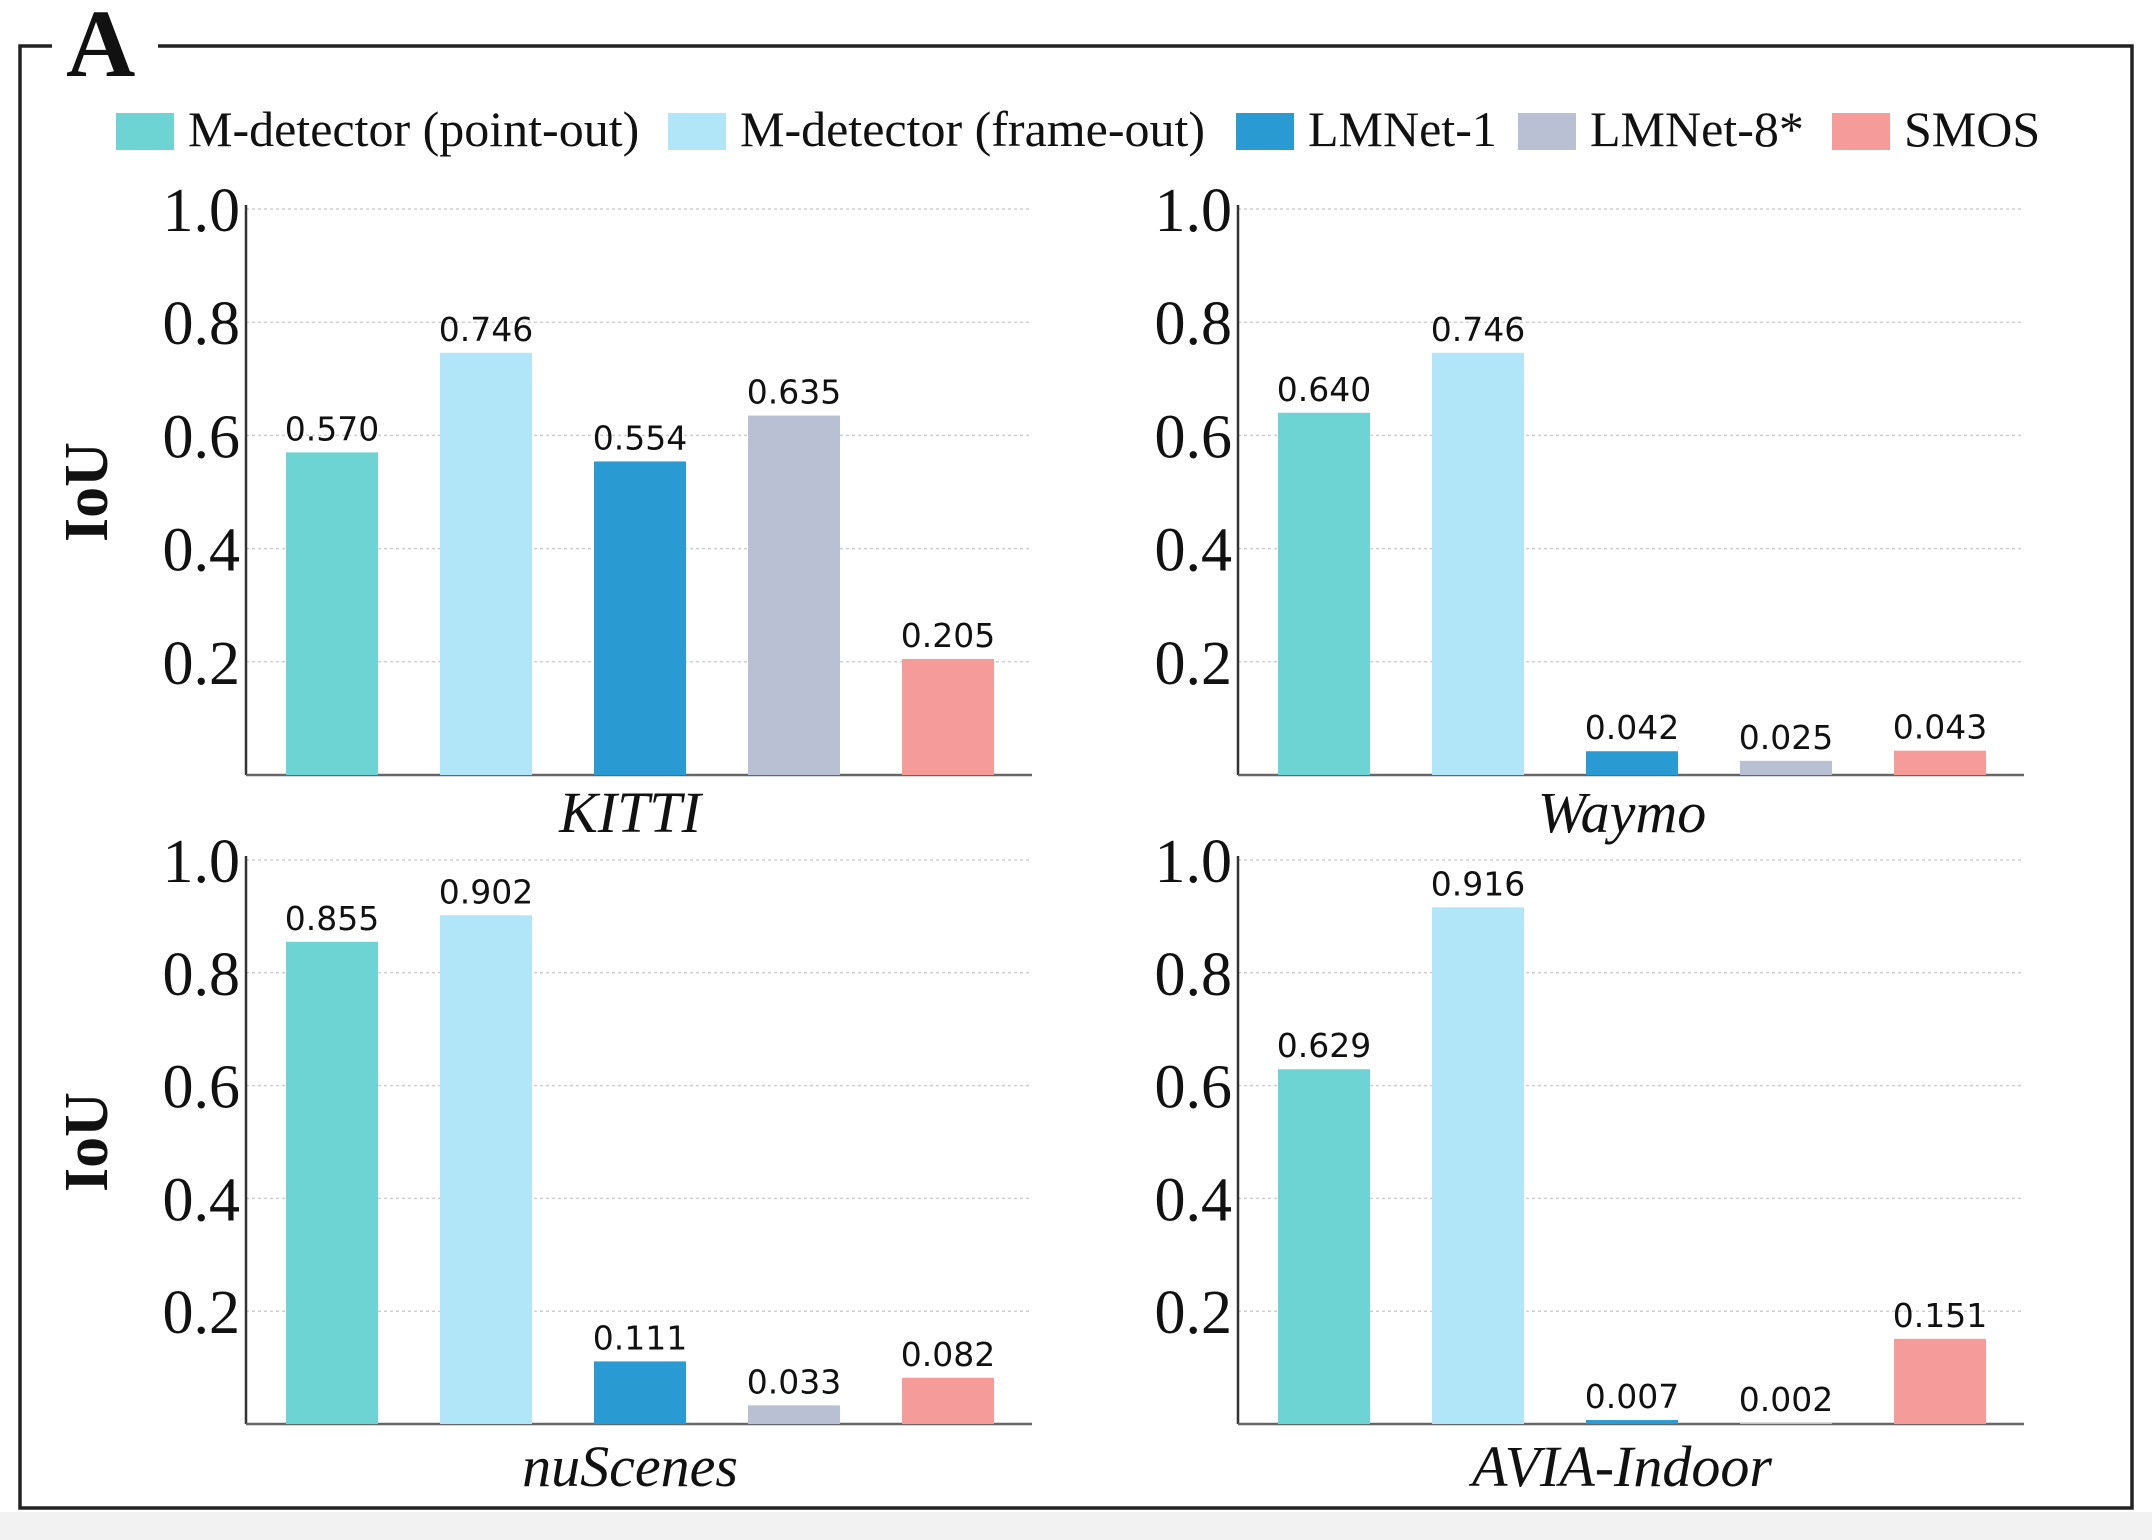 This screenshot has width=2152, height=1540. What do you see at coordinates (1478, 883) in the screenshot?
I see `bar-value-label: 0.916` at bounding box center [1478, 883].